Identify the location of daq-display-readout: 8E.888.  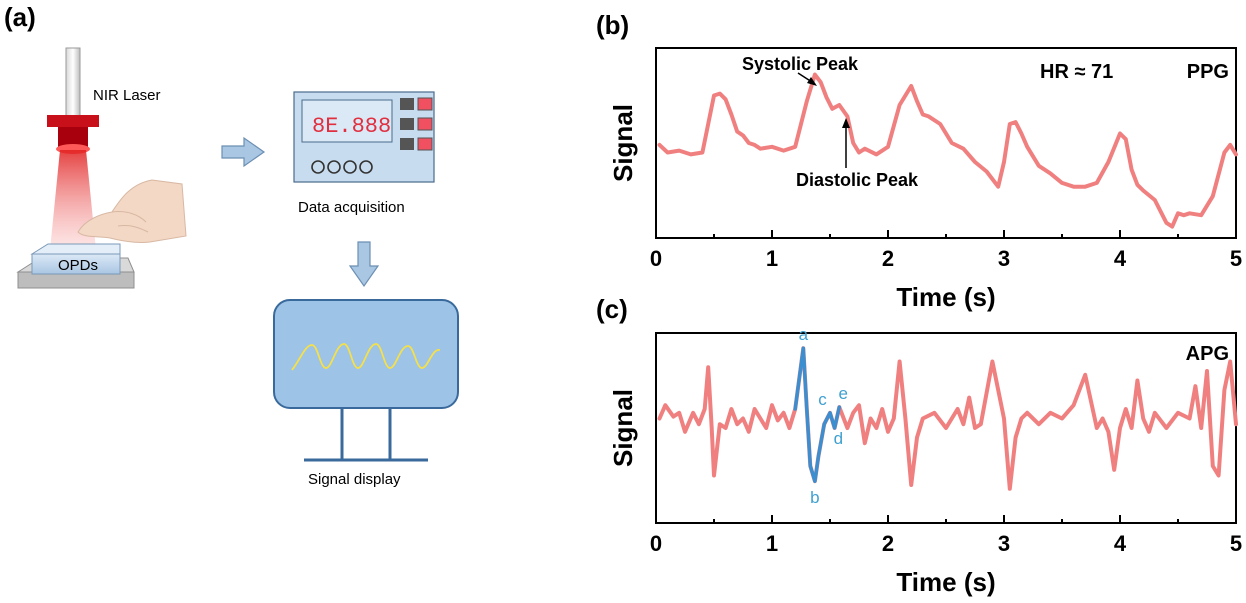
(351, 126).